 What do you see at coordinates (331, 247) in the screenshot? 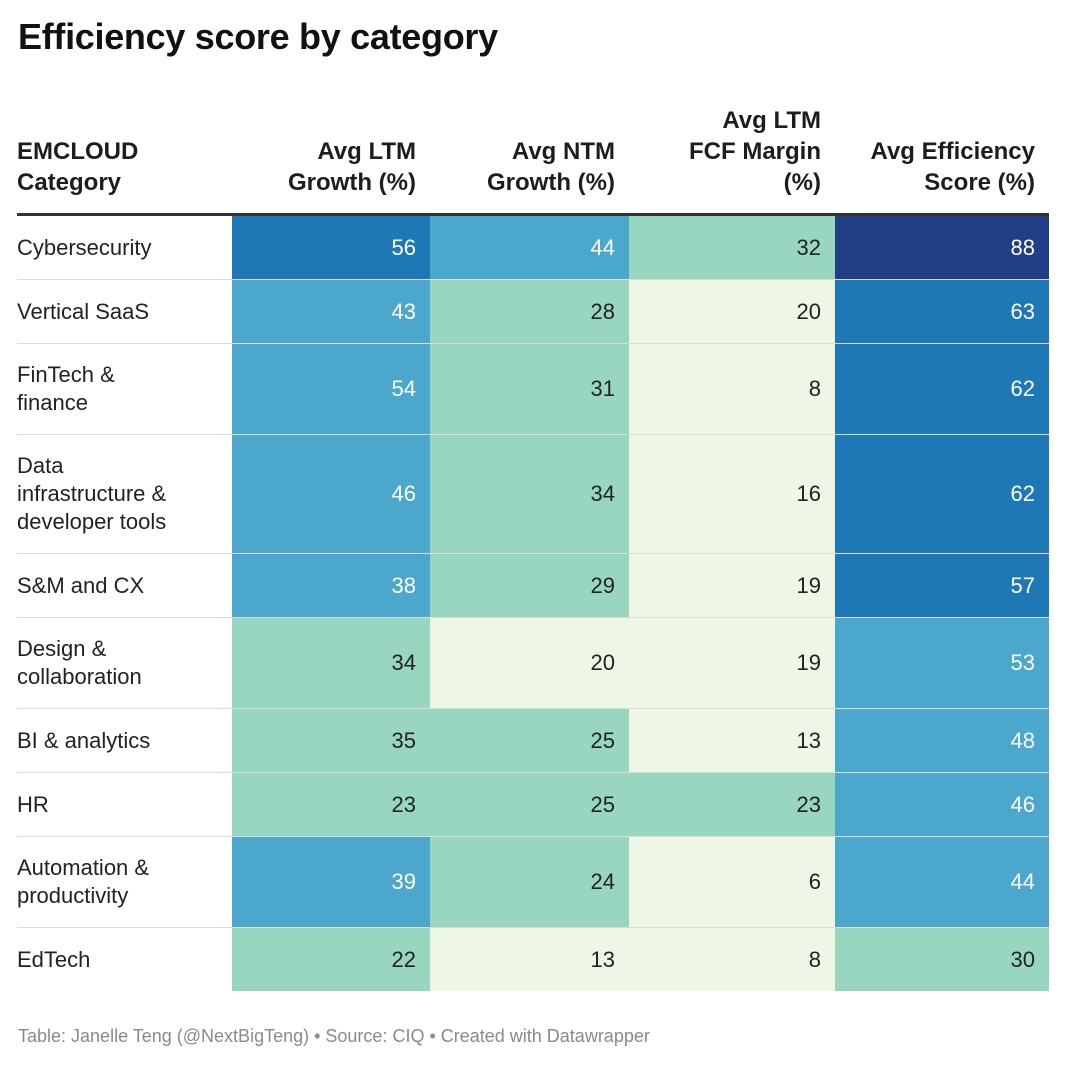
I see `ltm-growth-cell: 56` at bounding box center [331, 247].